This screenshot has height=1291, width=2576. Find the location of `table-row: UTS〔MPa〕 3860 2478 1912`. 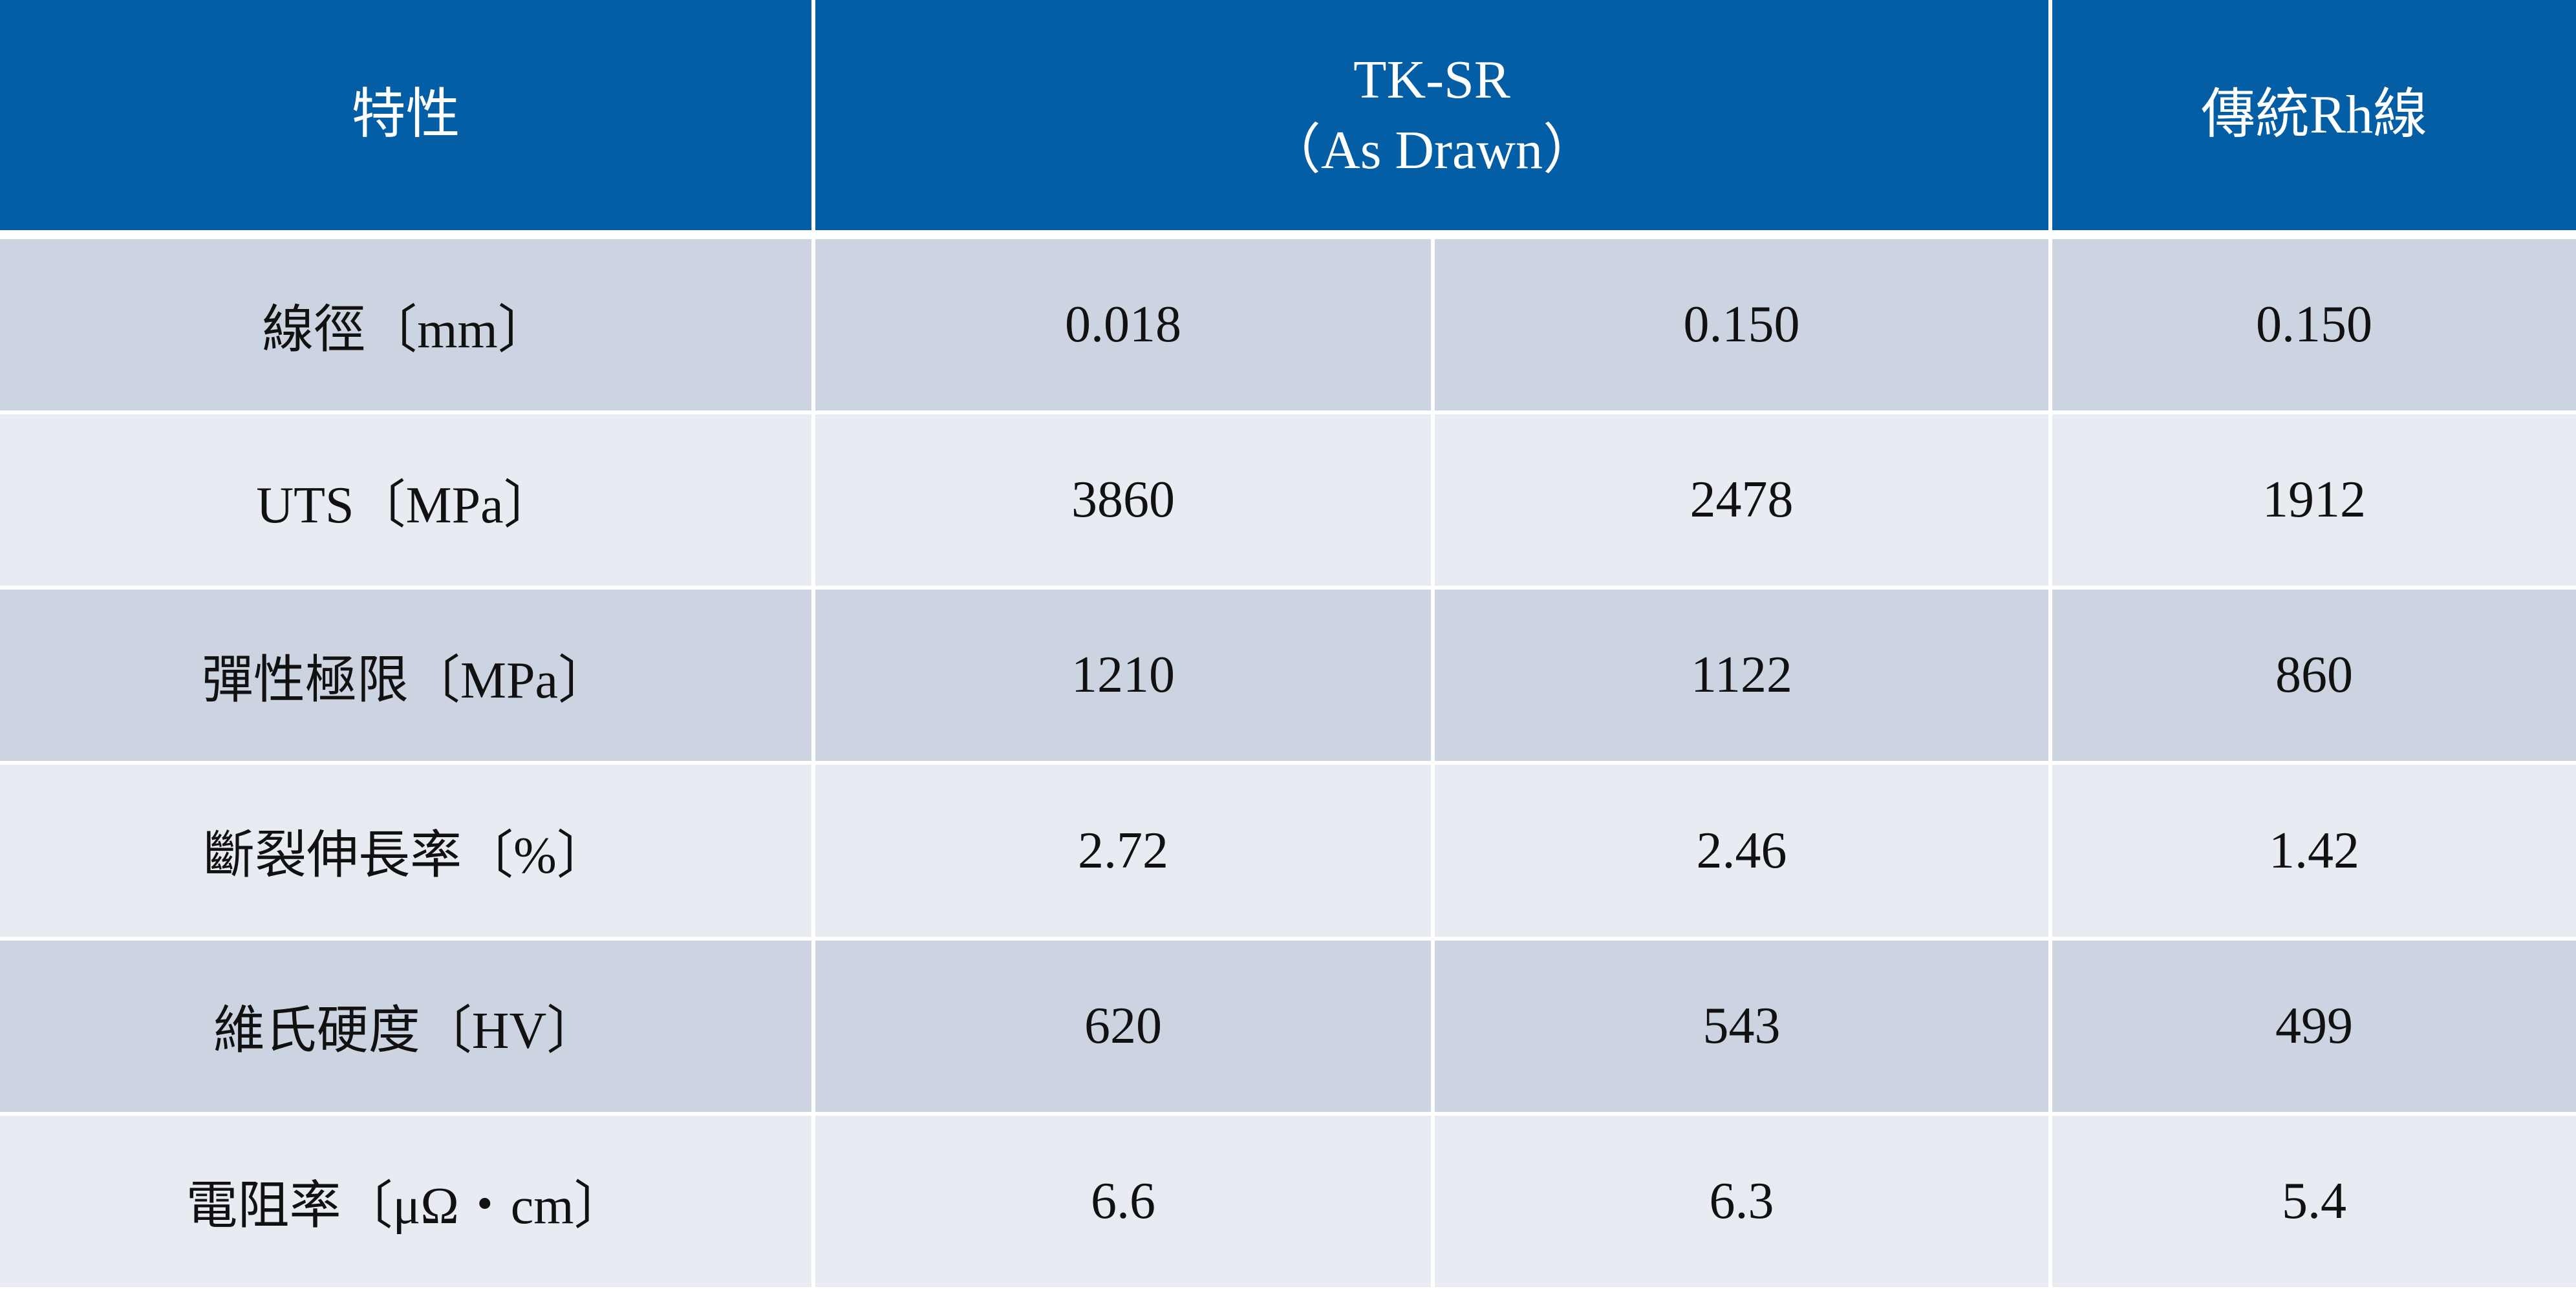

table-row: UTS〔MPa〕 3860 2478 1912 is located at coordinates (1288, 501).